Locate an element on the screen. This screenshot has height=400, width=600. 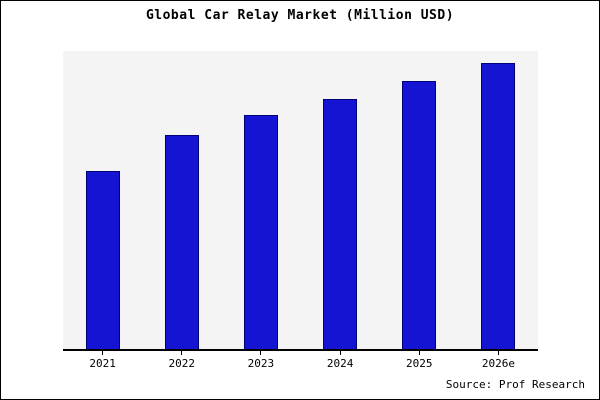
source-note: Source: Prof Research is located at coordinates (515, 384).